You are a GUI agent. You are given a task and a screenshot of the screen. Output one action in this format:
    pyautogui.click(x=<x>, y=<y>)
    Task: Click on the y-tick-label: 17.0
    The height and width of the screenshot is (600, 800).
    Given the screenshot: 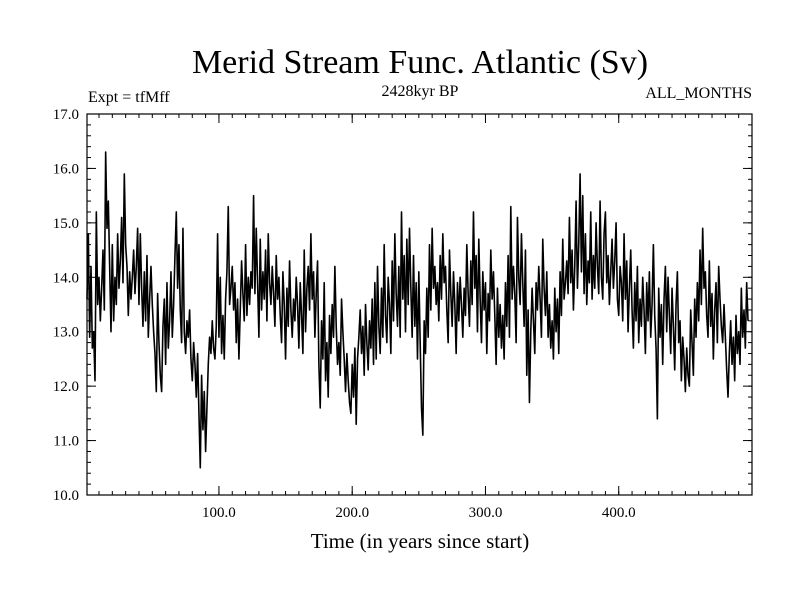 What is the action you would take?
    pyautogui.click(x=66, y=115)
    